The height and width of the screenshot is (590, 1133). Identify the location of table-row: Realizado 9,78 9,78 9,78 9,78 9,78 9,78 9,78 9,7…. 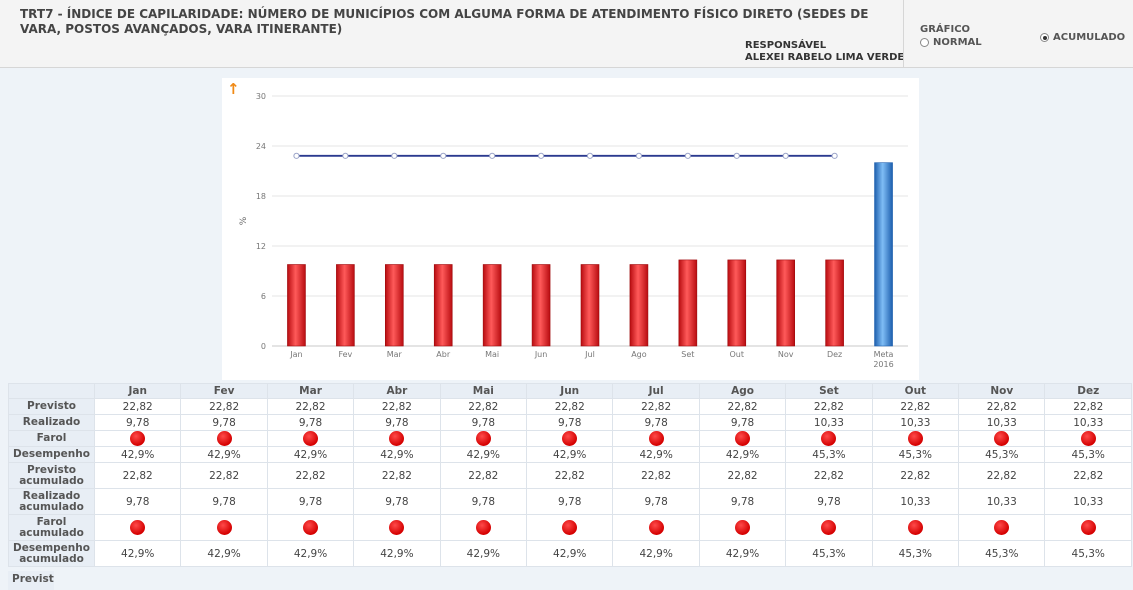
(570, 422).